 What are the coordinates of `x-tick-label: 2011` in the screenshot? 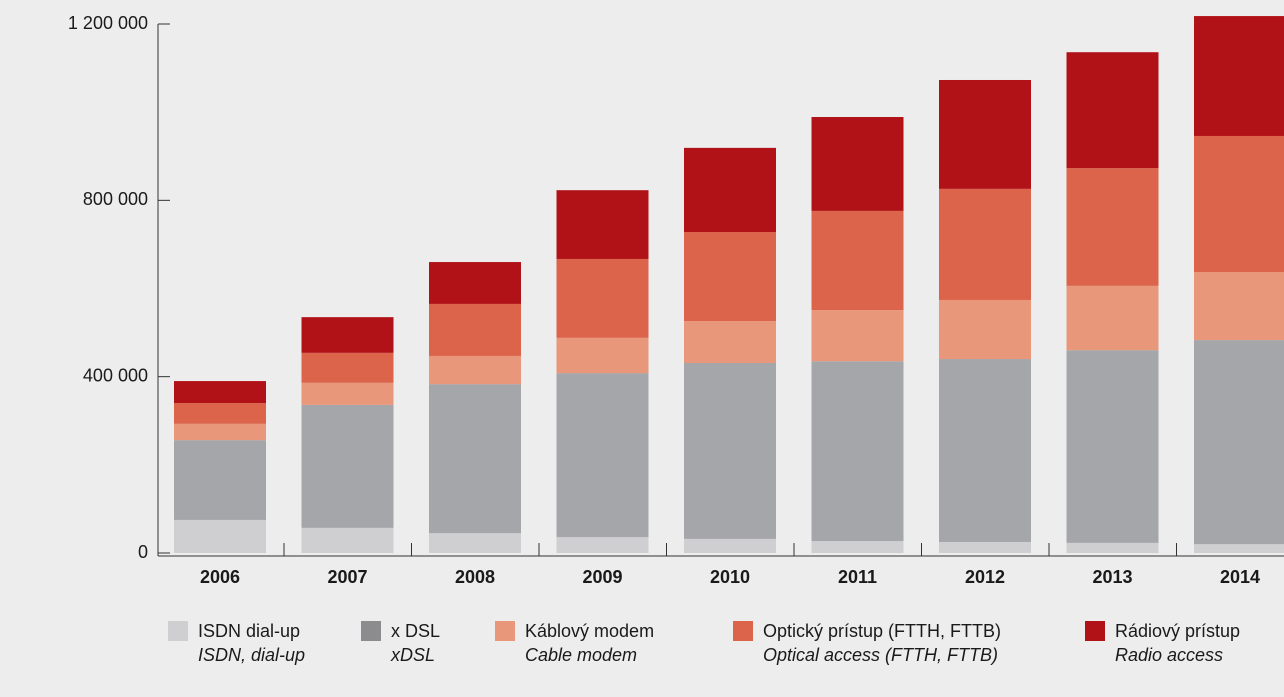 It's located at (857, 577).